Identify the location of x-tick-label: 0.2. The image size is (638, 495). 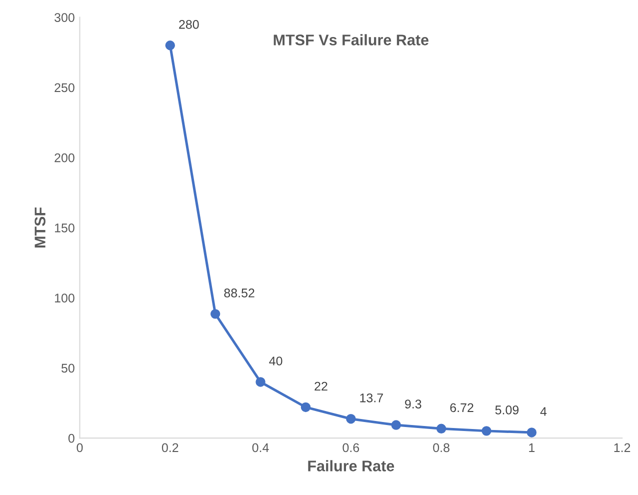
(170, 447).